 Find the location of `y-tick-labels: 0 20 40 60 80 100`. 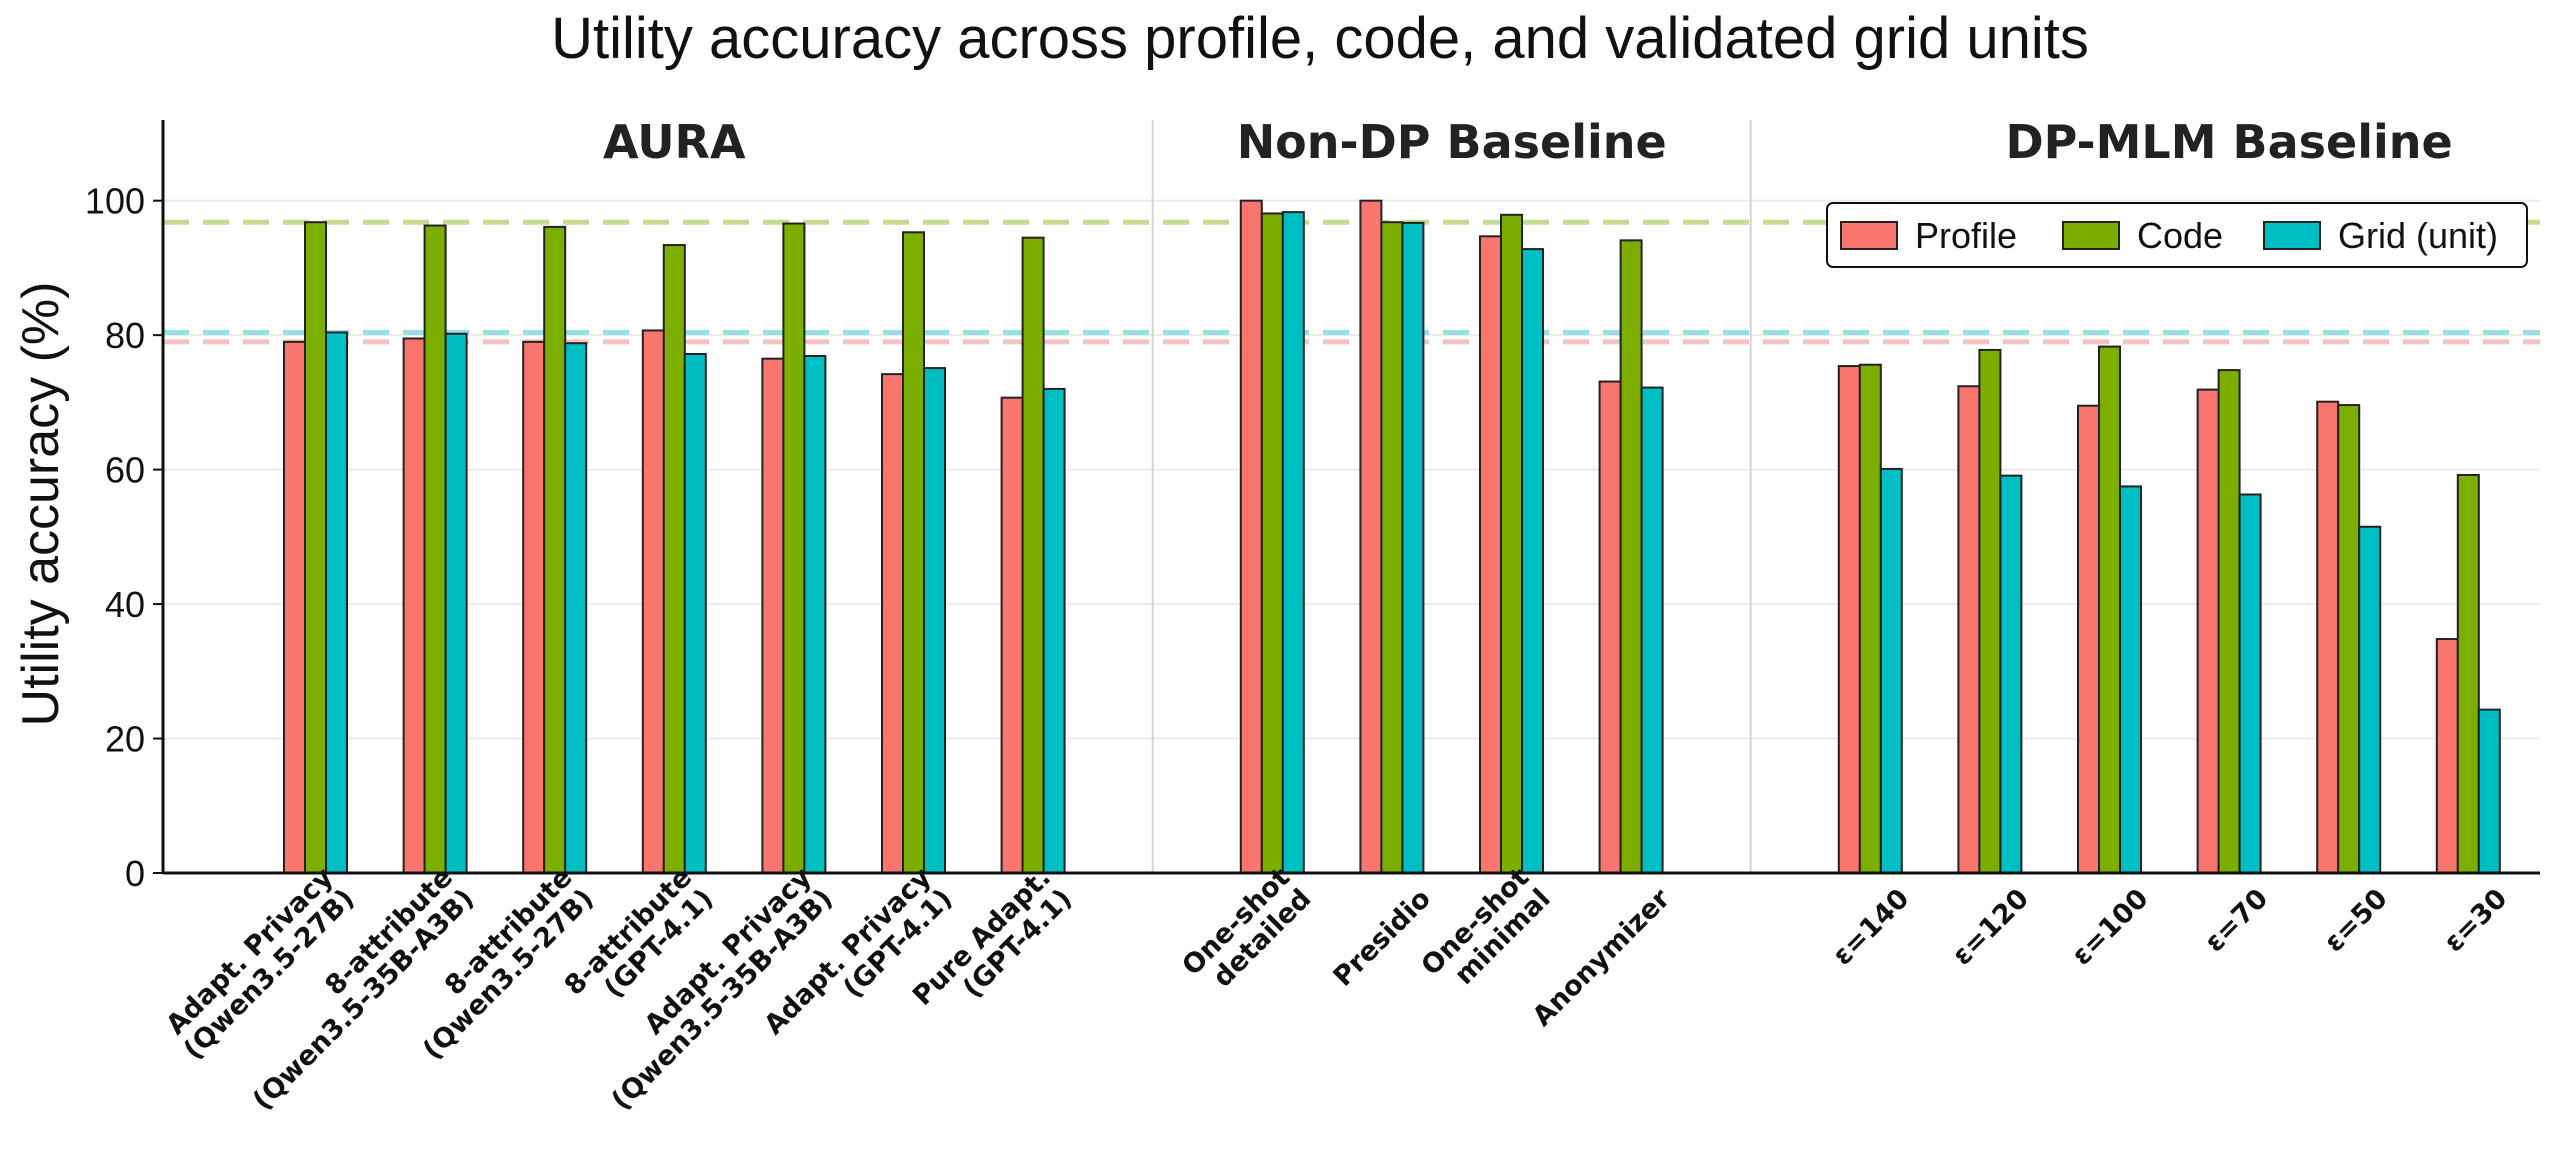

y-tick-labels: 0 20 40 60 80 100 is located at coordinates (115, 537).